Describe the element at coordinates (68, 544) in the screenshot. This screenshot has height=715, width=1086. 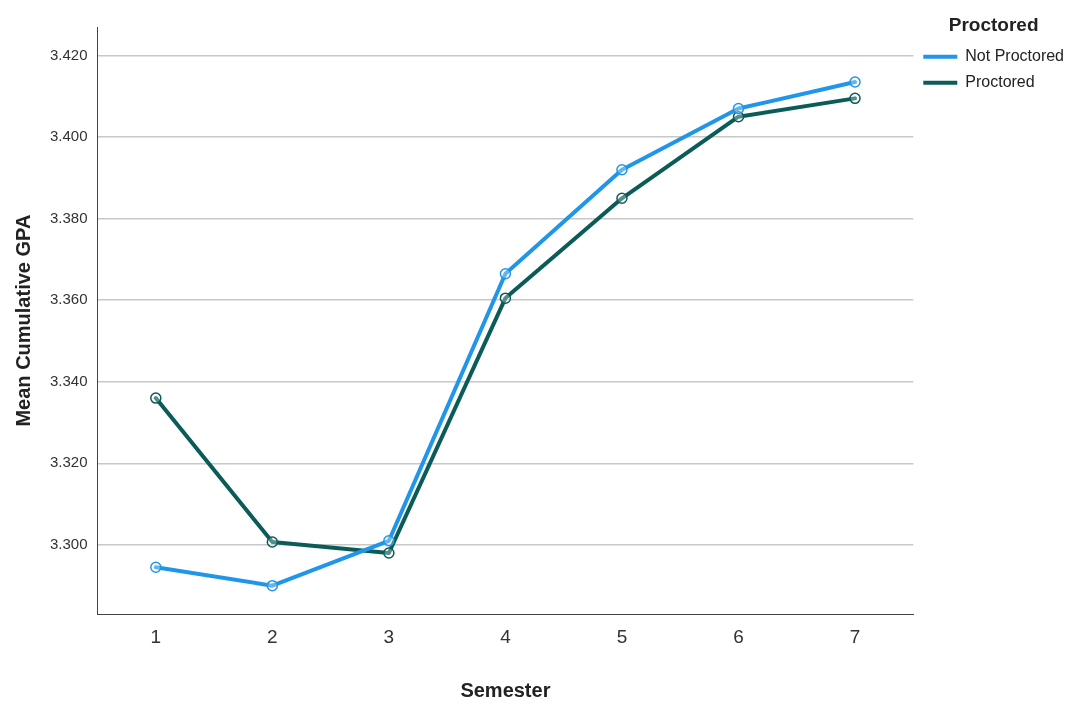
I see `y-tick-label: 3.300` at that location.